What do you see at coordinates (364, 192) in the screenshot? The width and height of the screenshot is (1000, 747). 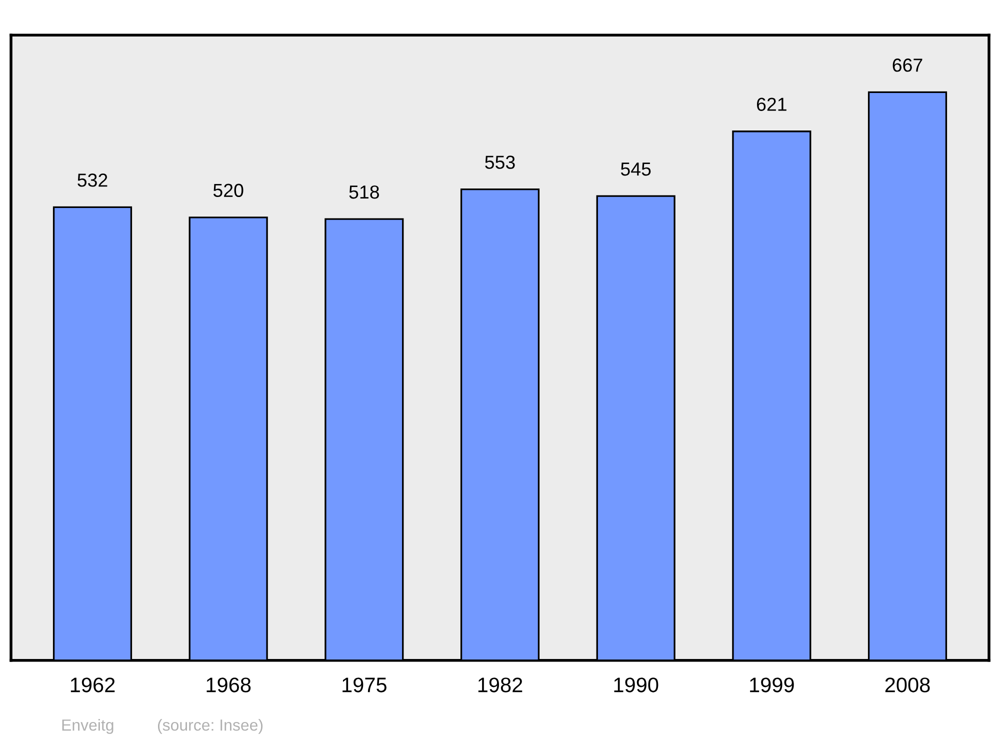 I see `data-label: 518` at bounding box center [364, 192].